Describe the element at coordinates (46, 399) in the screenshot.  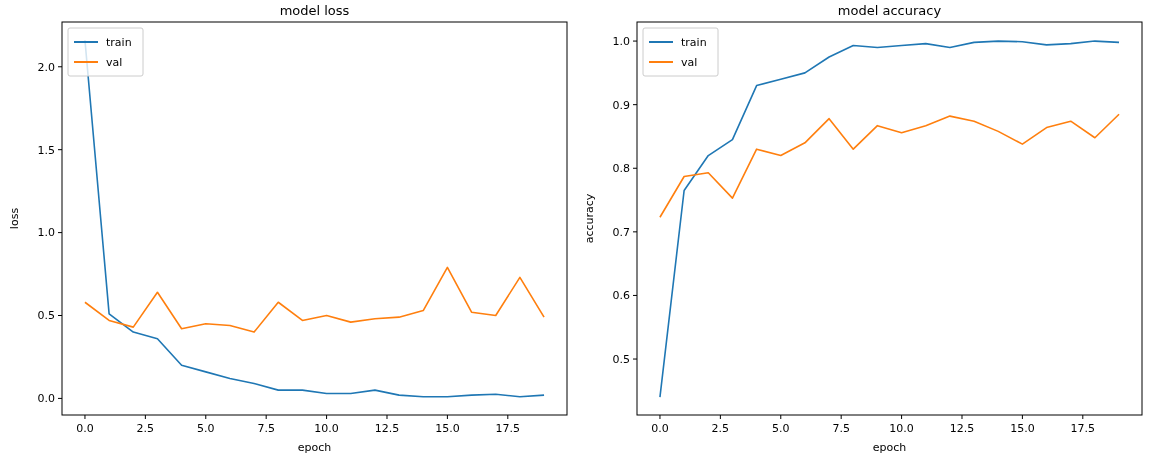
I see `y-tick-label: 0.0` at that location.